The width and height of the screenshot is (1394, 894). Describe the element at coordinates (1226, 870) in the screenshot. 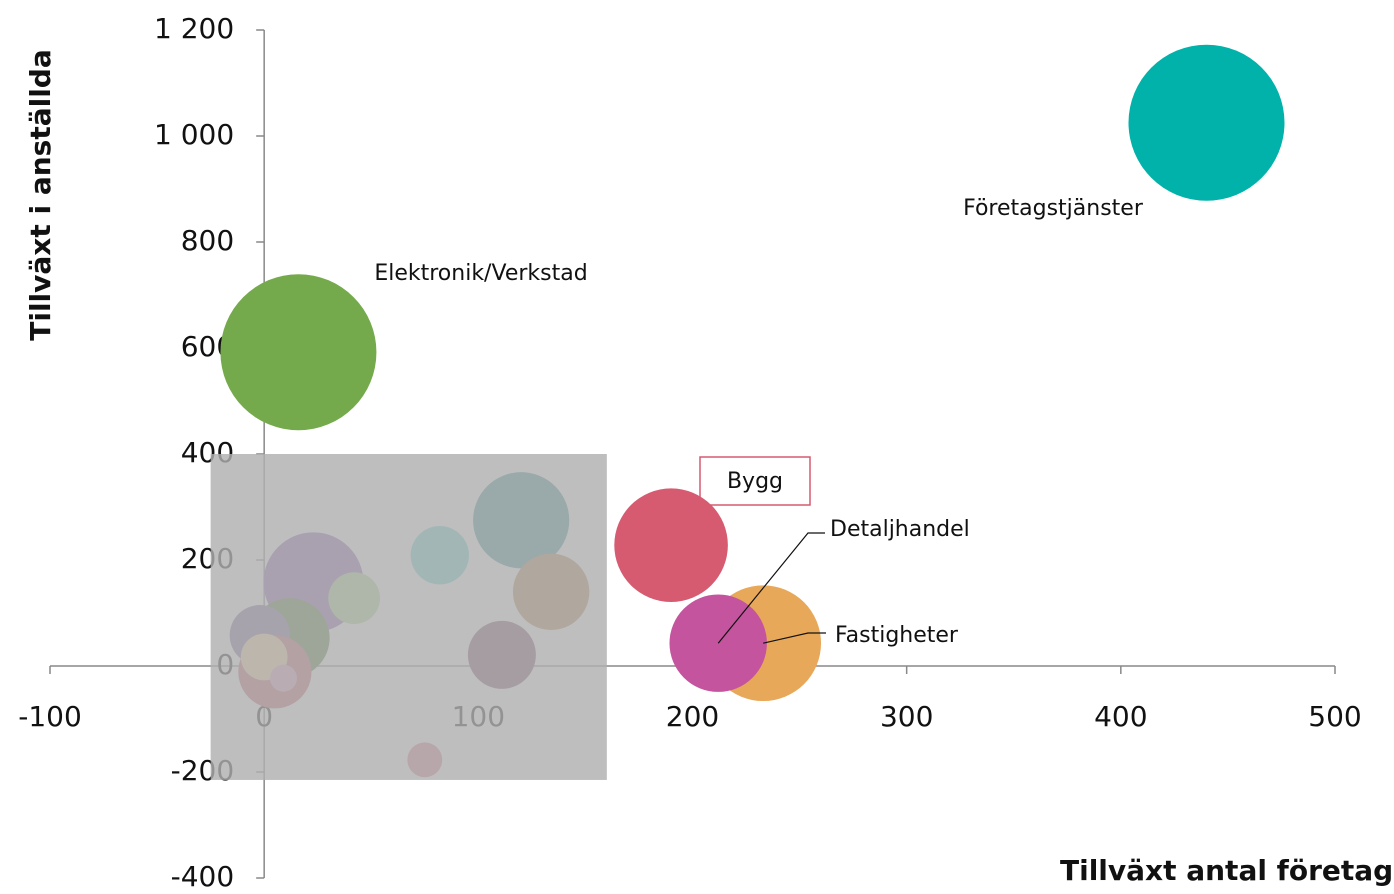

I see `x-axis-title: Tillväxt antal företag` at that location.